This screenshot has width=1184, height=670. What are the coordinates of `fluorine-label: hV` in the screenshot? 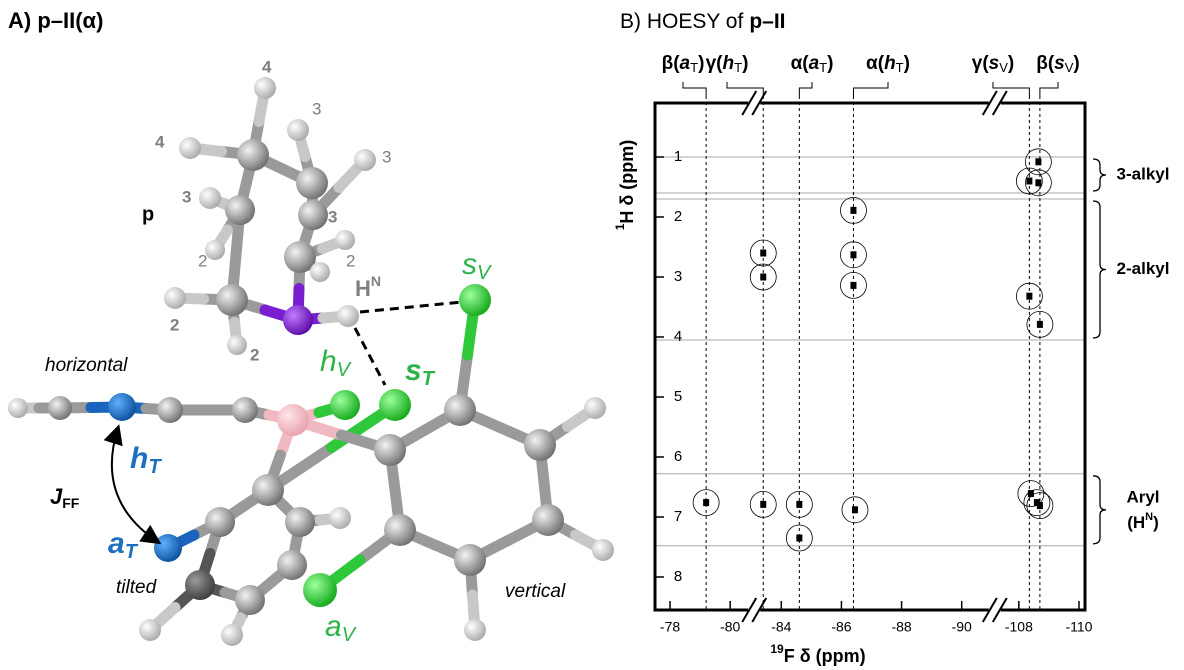 It's located at (336, 363).